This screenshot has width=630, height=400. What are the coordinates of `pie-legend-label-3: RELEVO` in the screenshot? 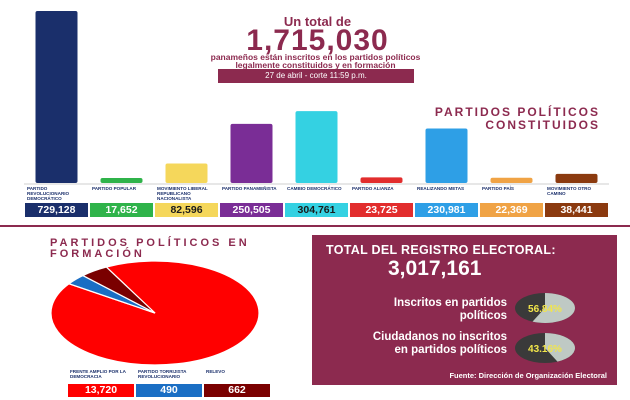 It's located at (215, 371).